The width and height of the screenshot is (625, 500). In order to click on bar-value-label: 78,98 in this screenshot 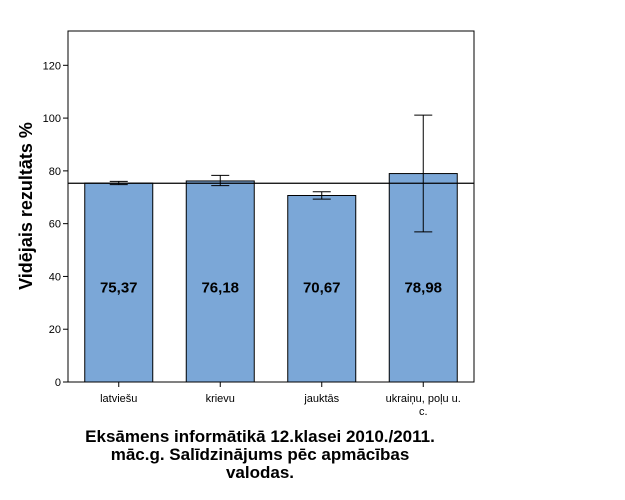, I will do `click(423, 287)`.